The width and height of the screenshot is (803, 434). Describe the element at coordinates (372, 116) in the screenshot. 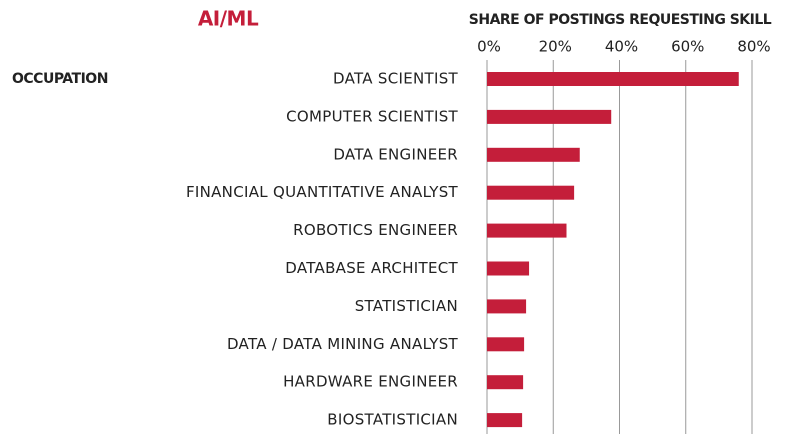

I see `y-tick-label: COMPUTER SCIENTIST` at that location.